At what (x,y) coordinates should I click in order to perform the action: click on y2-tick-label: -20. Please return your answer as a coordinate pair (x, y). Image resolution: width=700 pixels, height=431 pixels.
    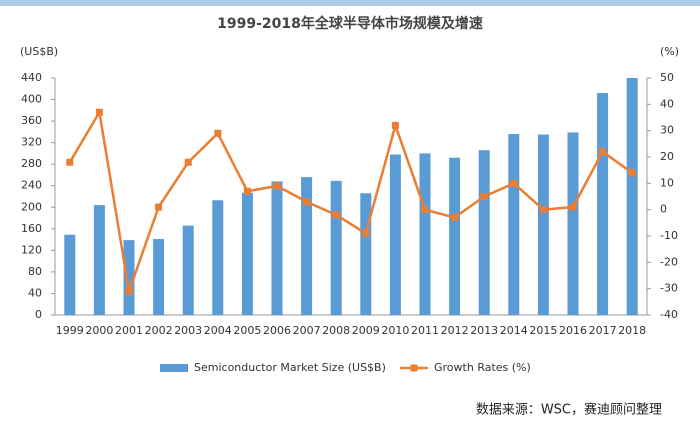
    Looking at the image, I should click on (669, 261).